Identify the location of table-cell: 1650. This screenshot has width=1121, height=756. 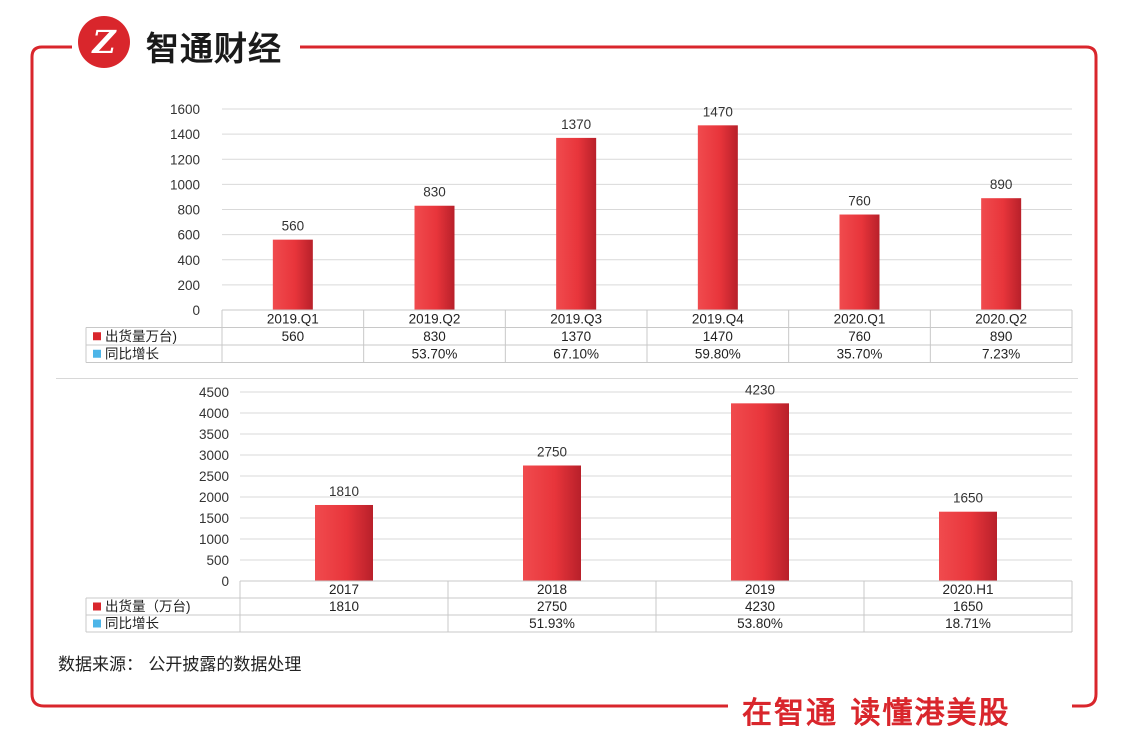
(968, 606).